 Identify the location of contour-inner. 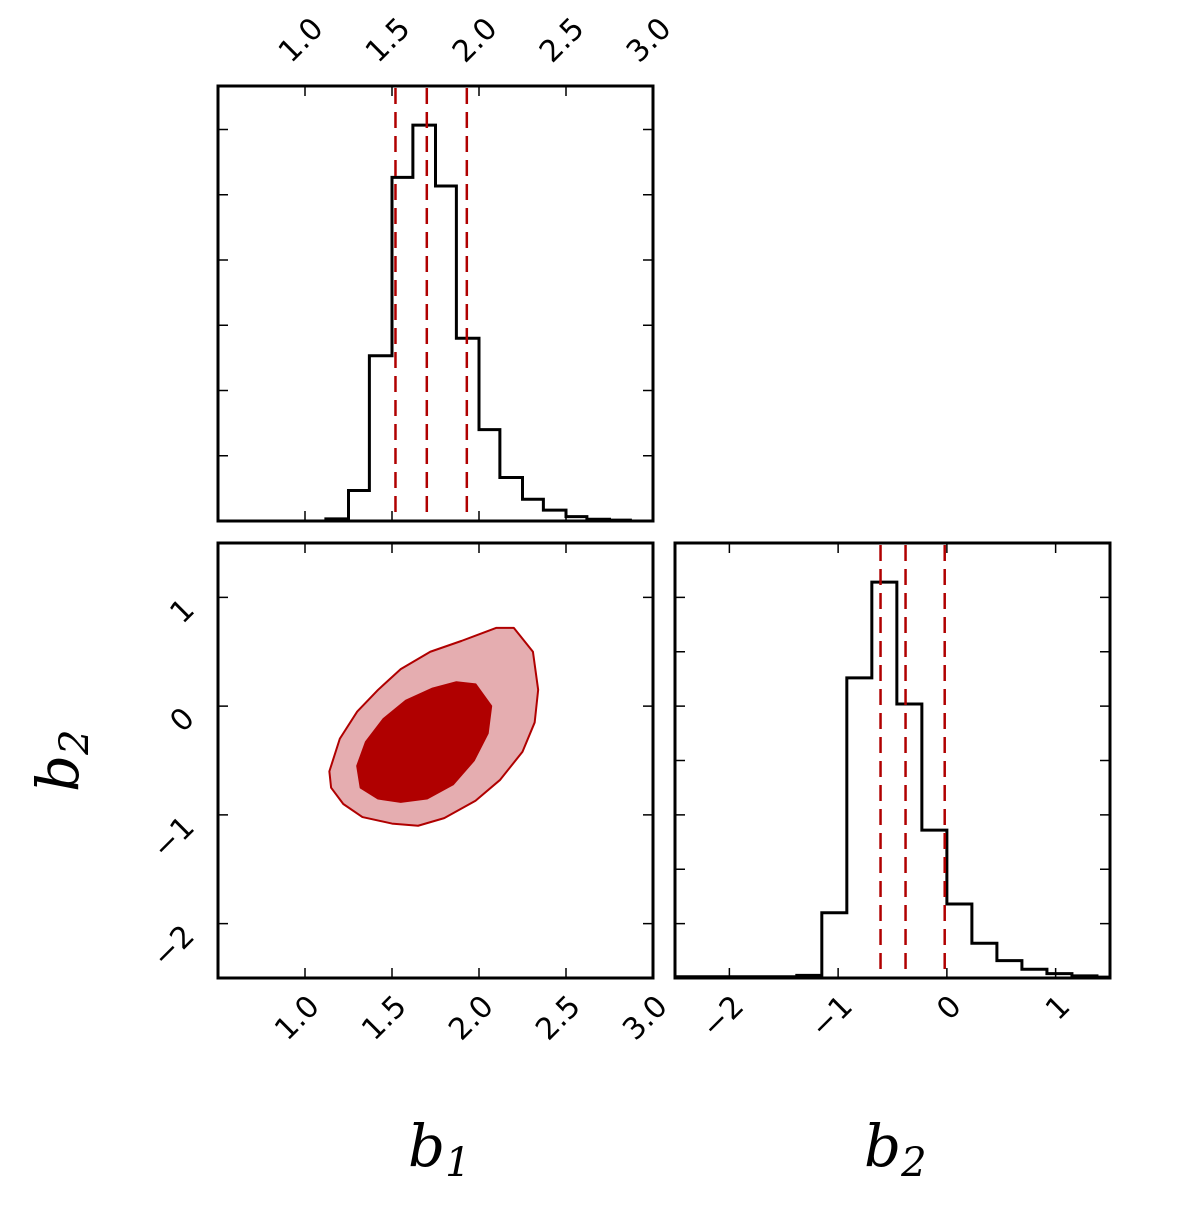
(424, 742).